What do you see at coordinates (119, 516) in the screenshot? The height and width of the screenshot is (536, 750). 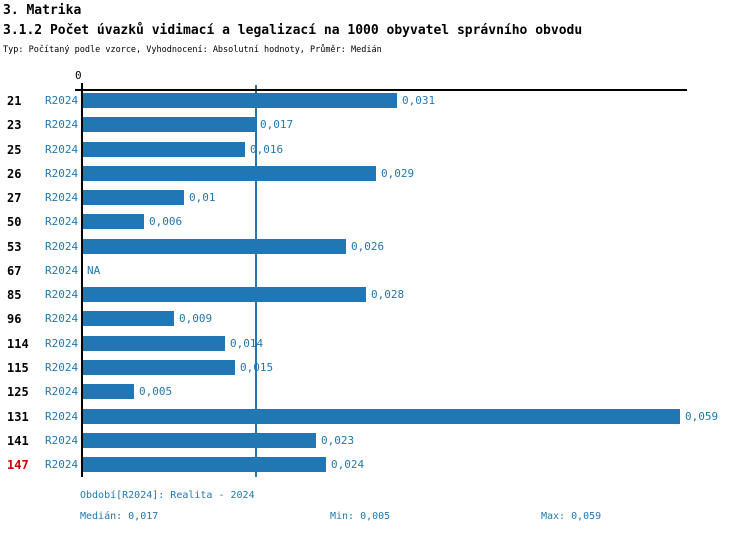 I see `median-stat: Medián: 0,017` at bounding box center [119, 516].